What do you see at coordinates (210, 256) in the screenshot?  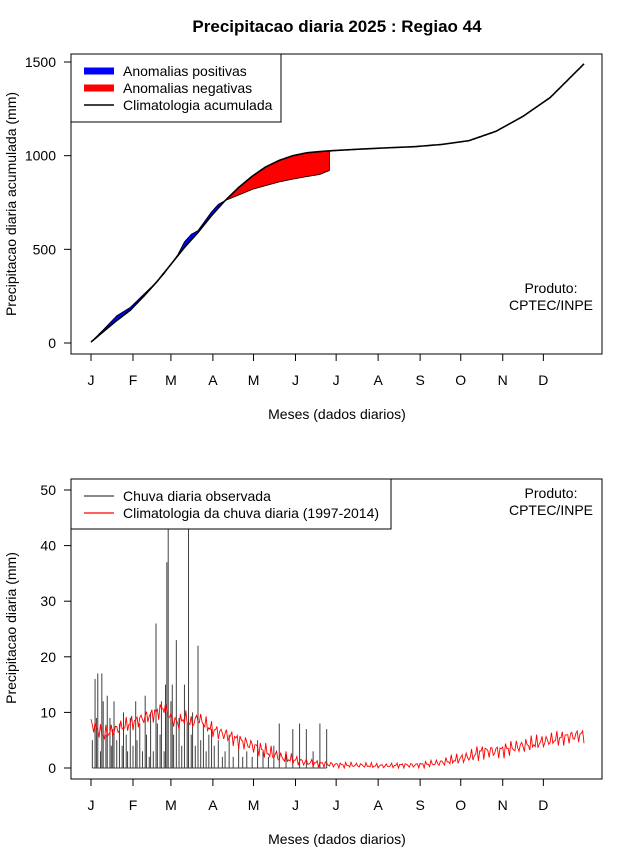 I see `observed-cumulative-line` at bounding box center [210, 256].